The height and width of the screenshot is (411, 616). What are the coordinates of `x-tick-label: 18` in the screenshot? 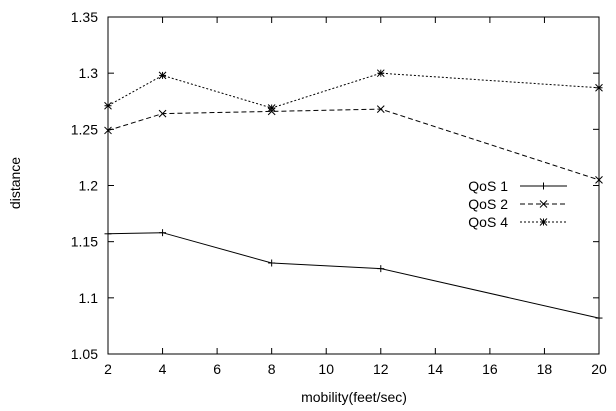 It's located at (545, 369).